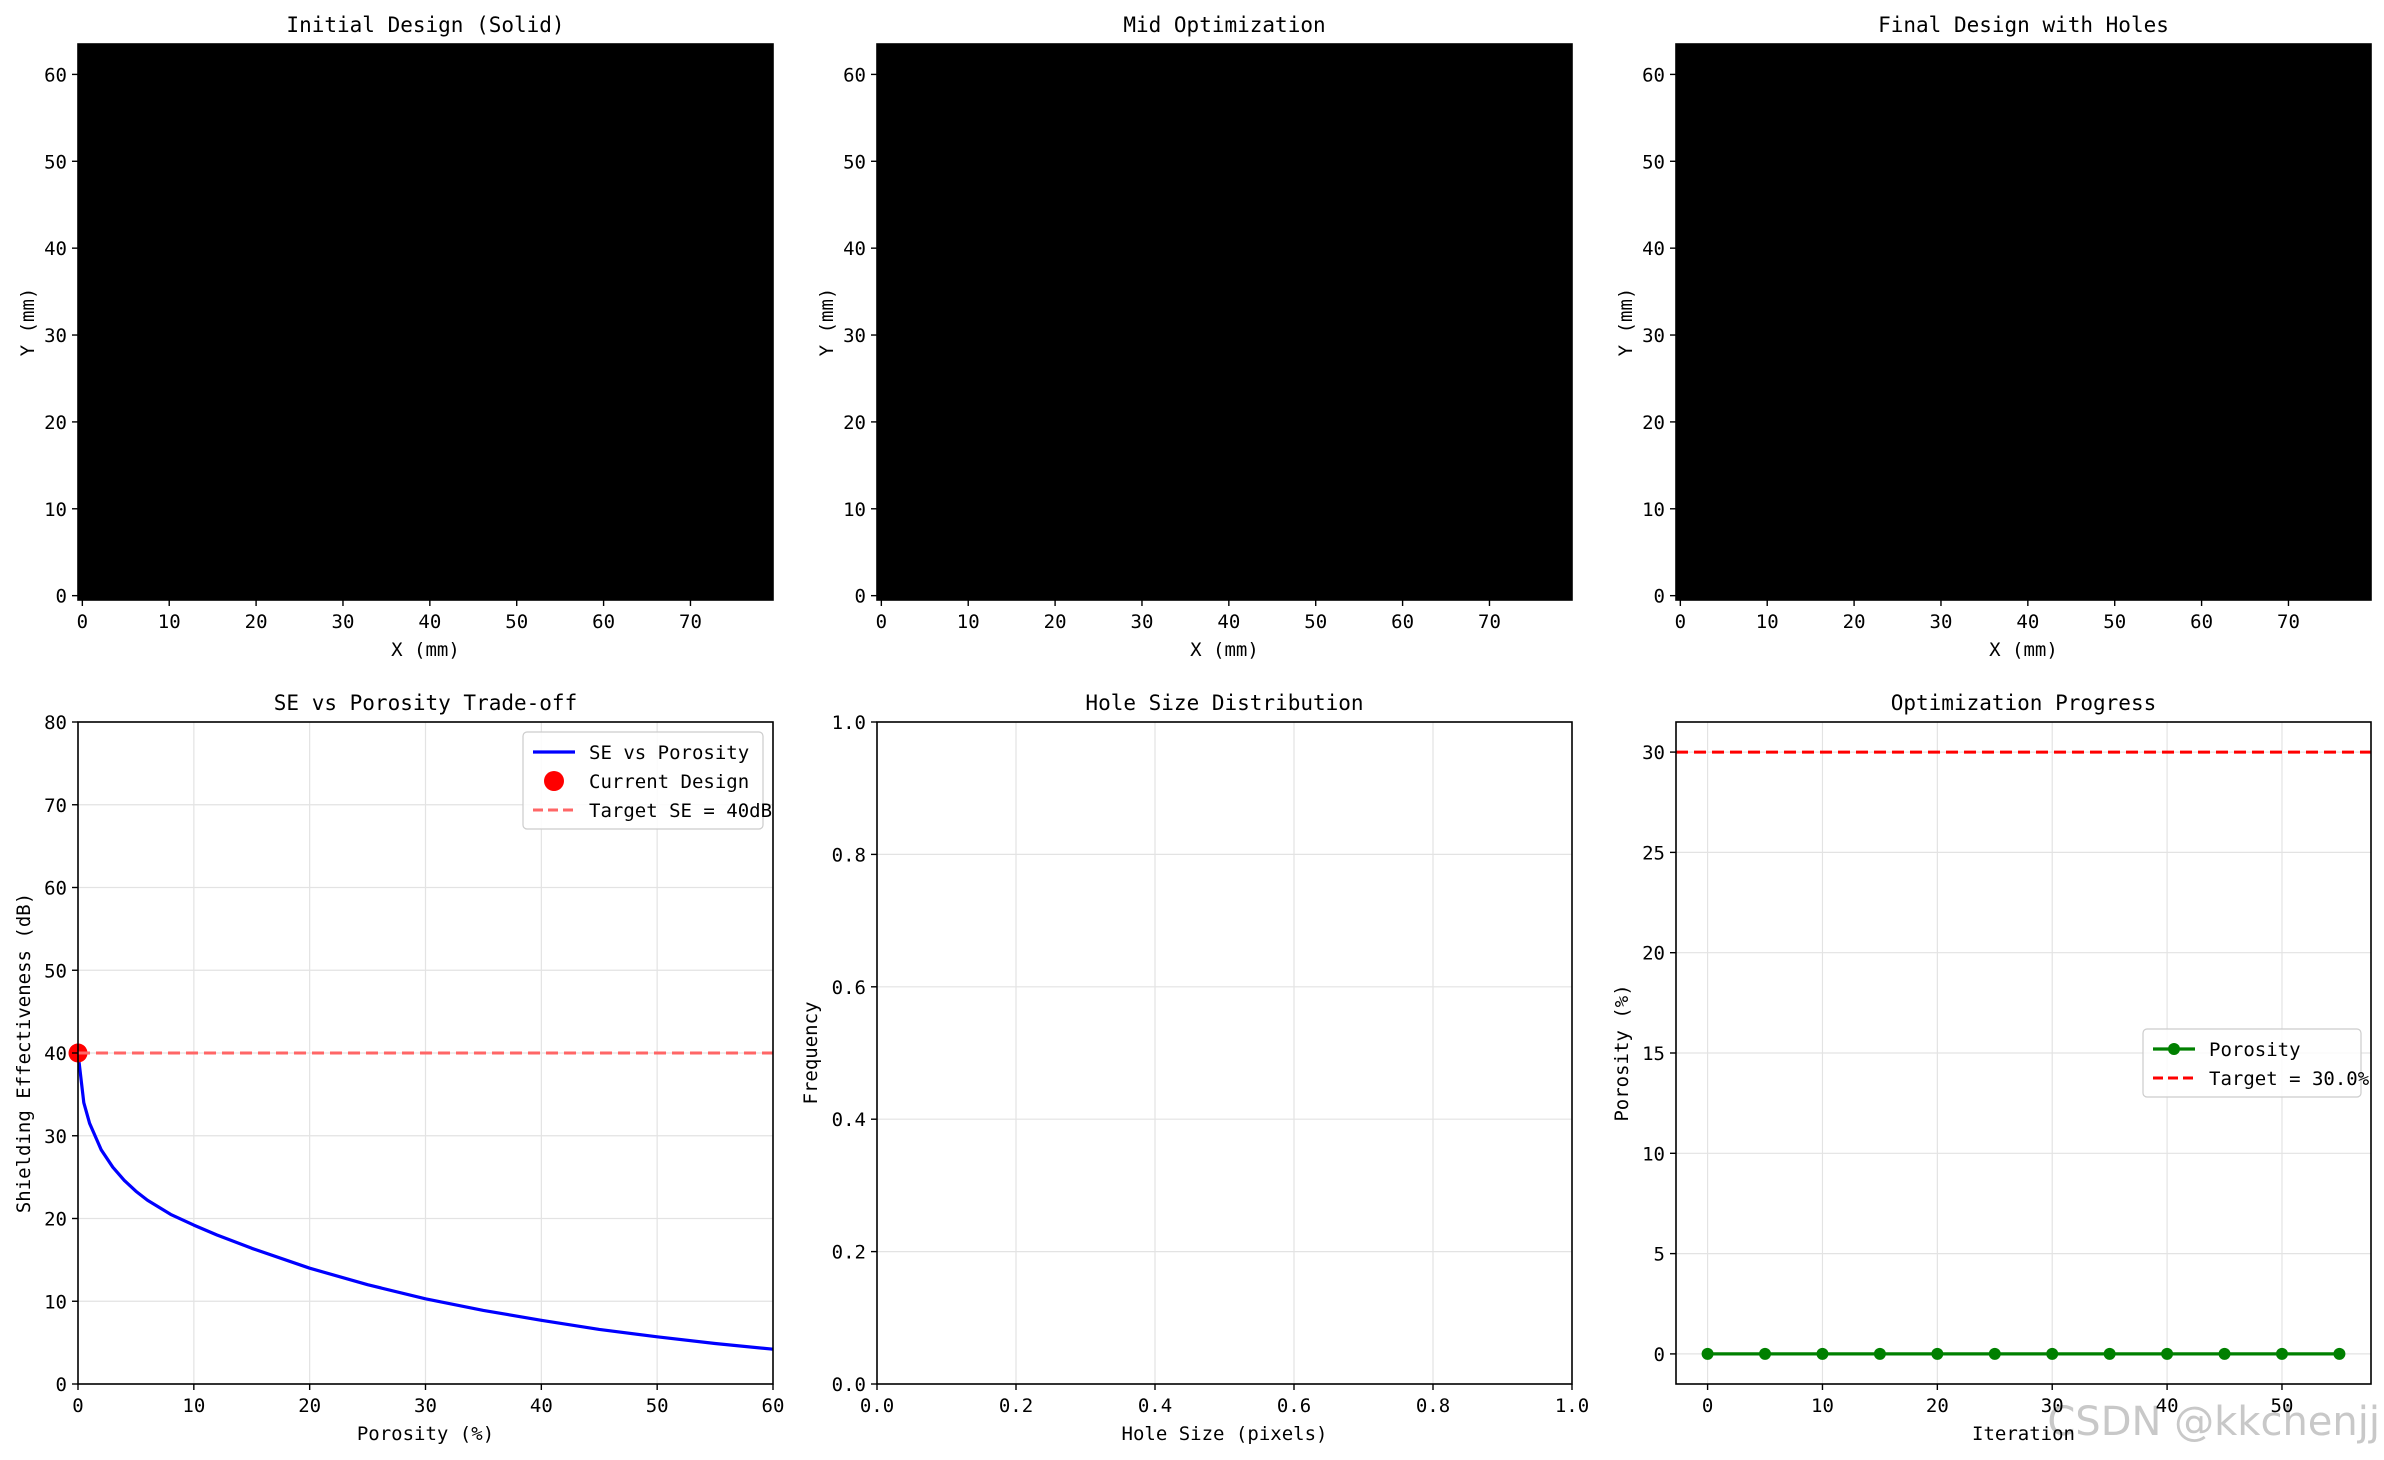  What do you see at coordinates (849, 1385) in the screenshot?
I see `y-tick-label: 0.0` at bounding box center [849, 1385].